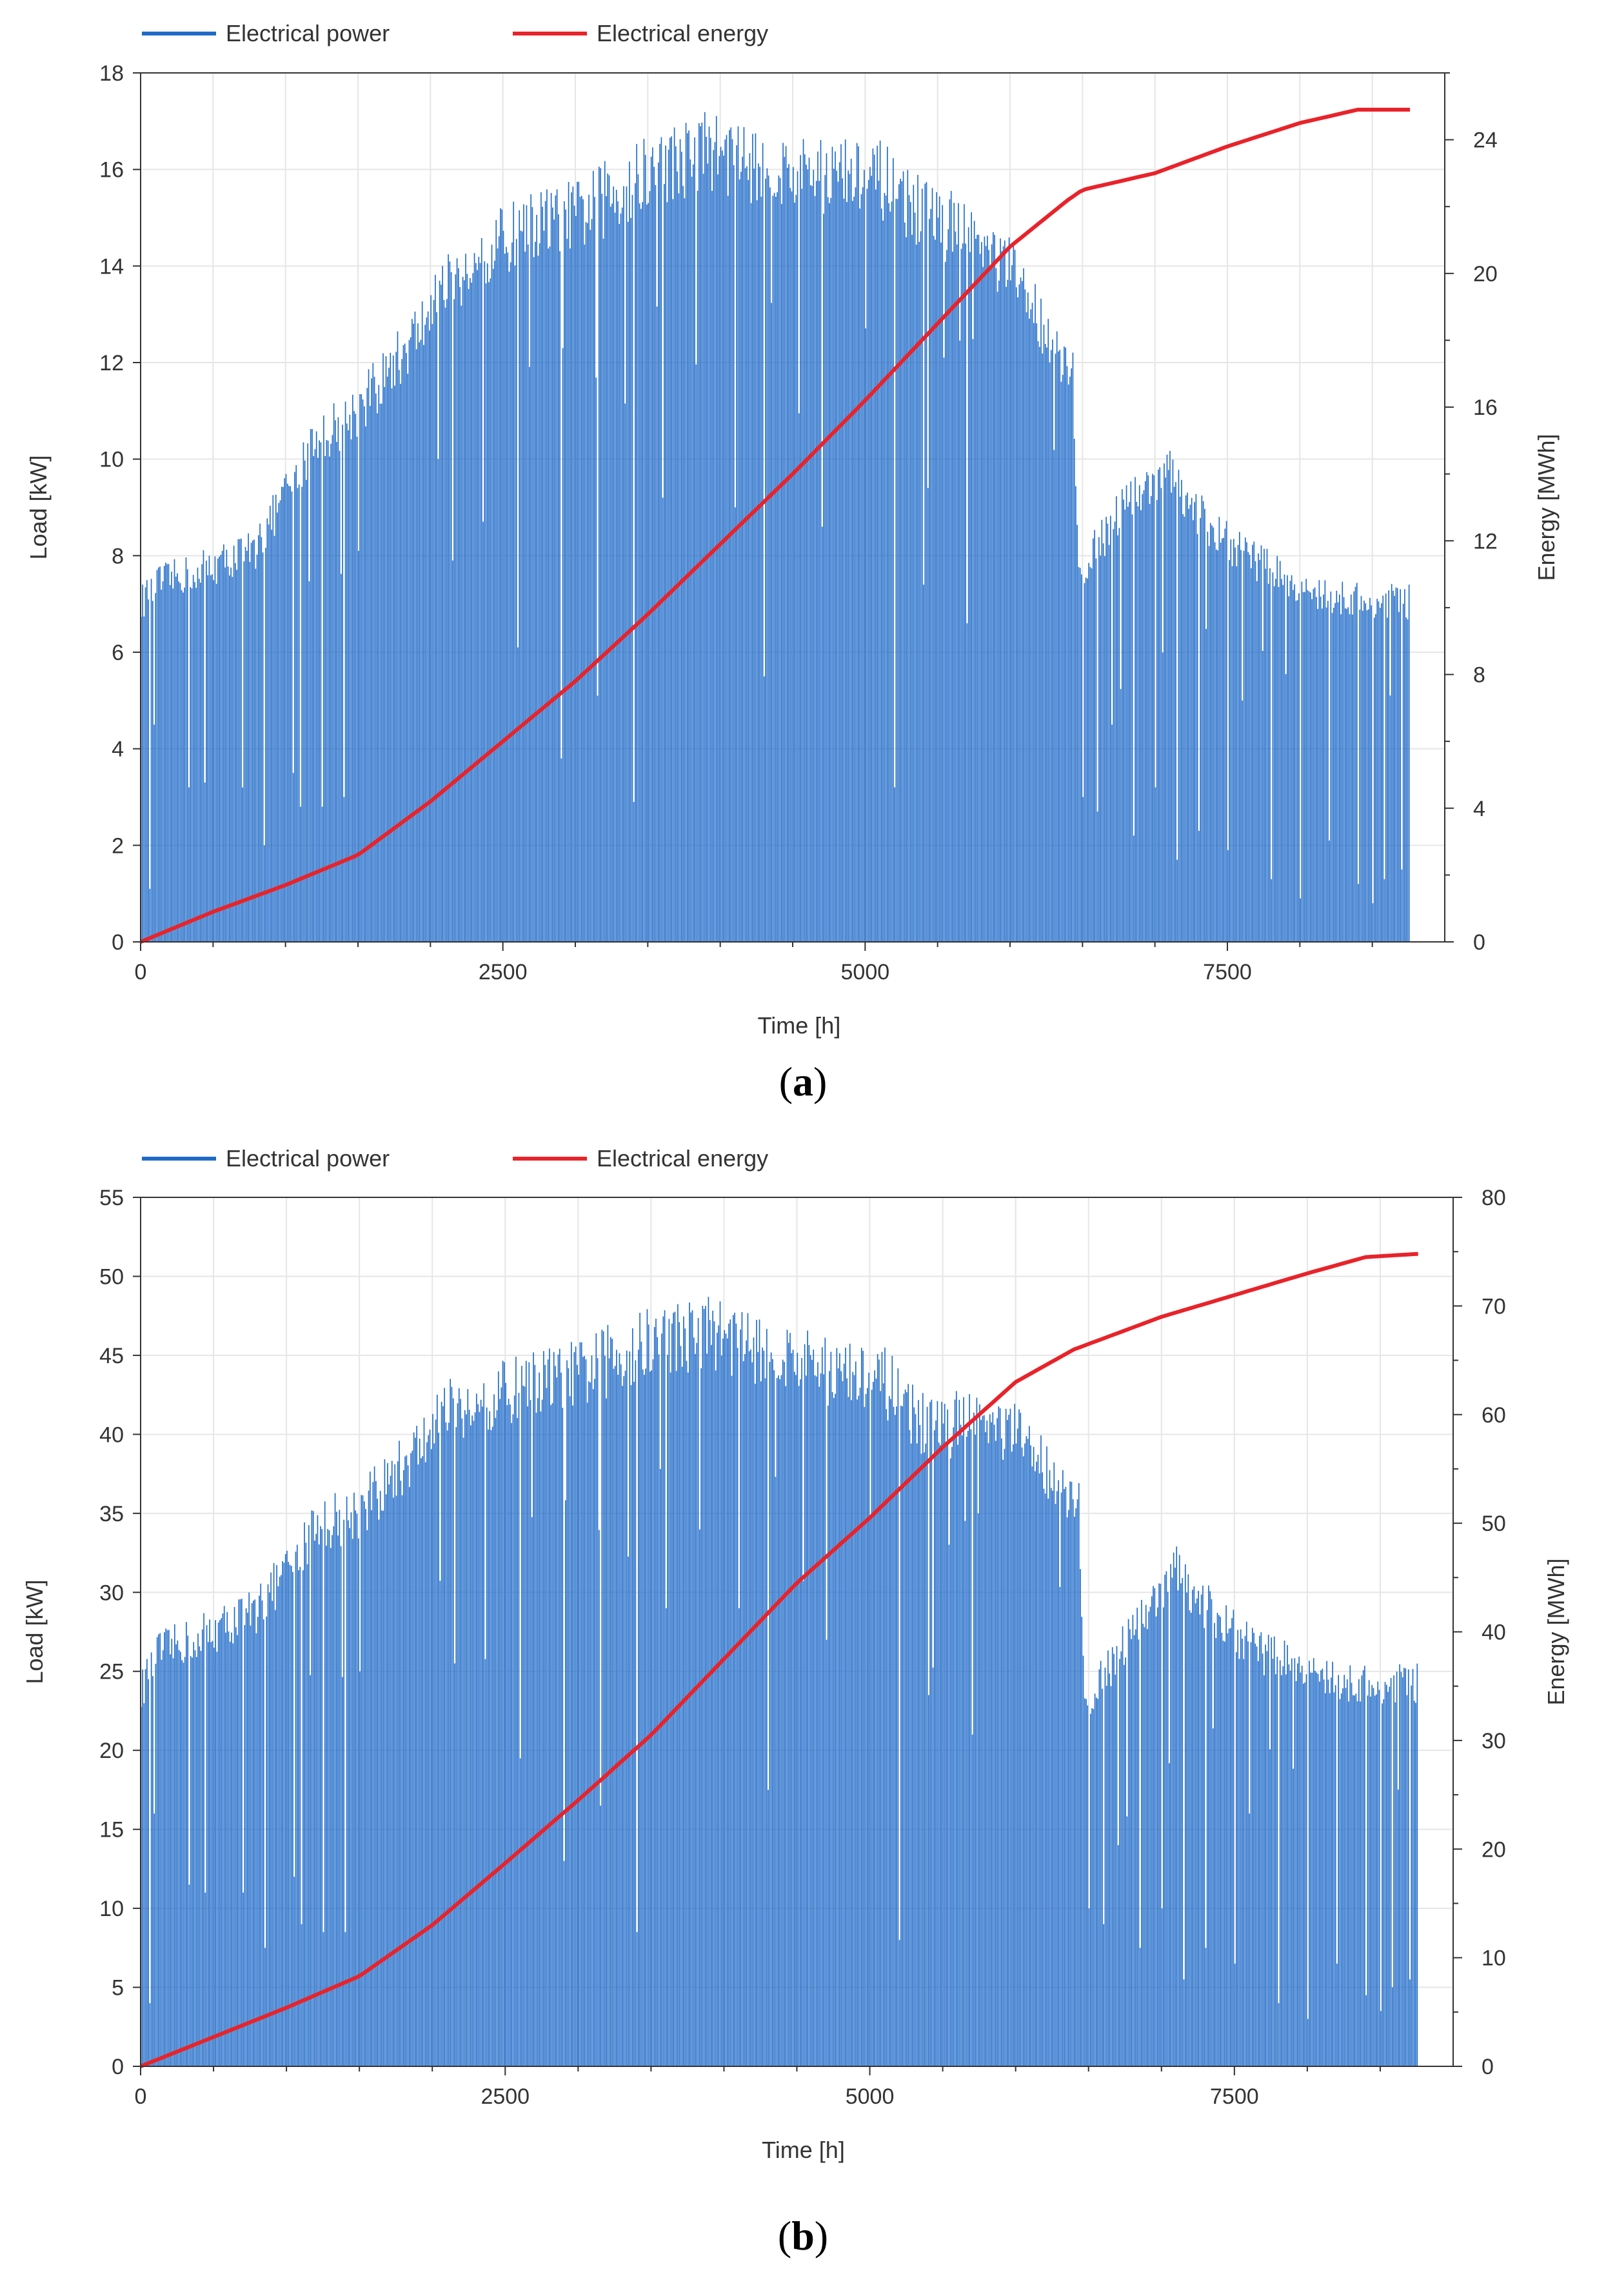 This screenshot has height=2296, width=1606. I want to click on y-right-tick-label: 0, so click(1479, 942).